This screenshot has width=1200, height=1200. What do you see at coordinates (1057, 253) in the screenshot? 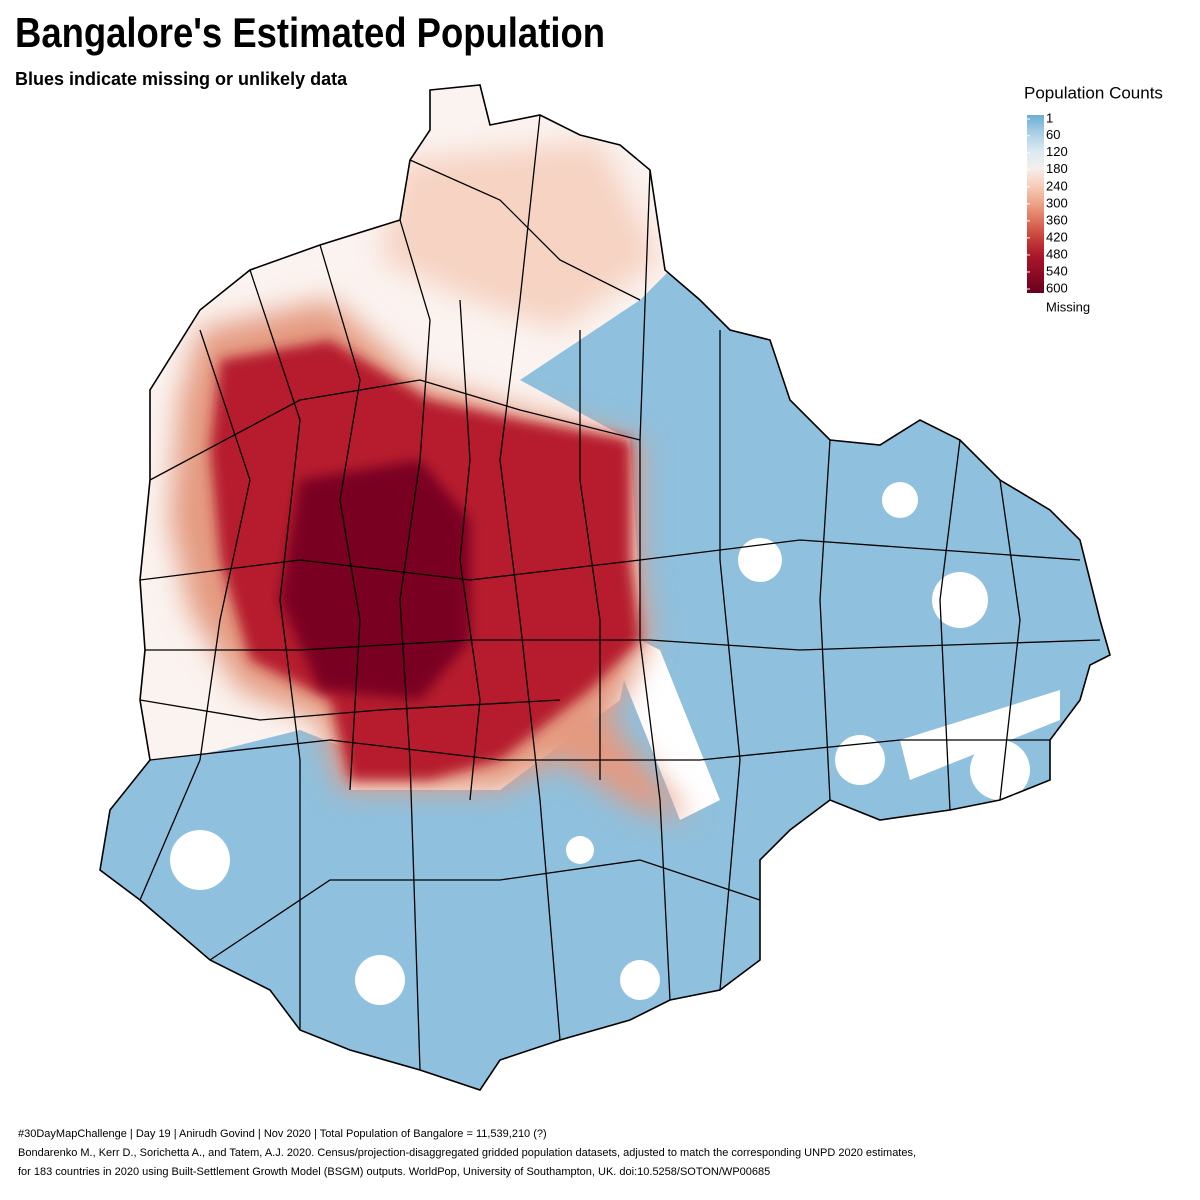
I see `legend-tick-label: 480` at bounding box center [1057, 253].